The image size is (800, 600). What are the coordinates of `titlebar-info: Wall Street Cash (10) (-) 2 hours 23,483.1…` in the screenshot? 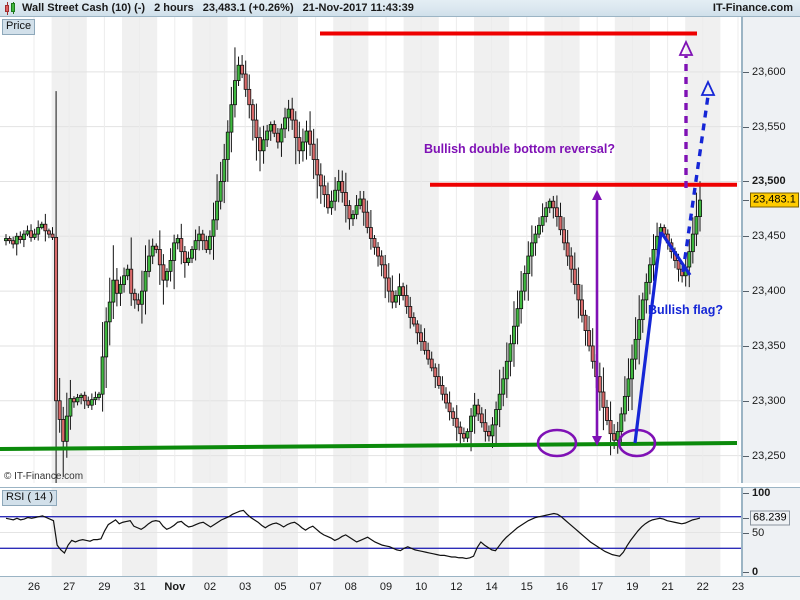 It's located at (218, 8).